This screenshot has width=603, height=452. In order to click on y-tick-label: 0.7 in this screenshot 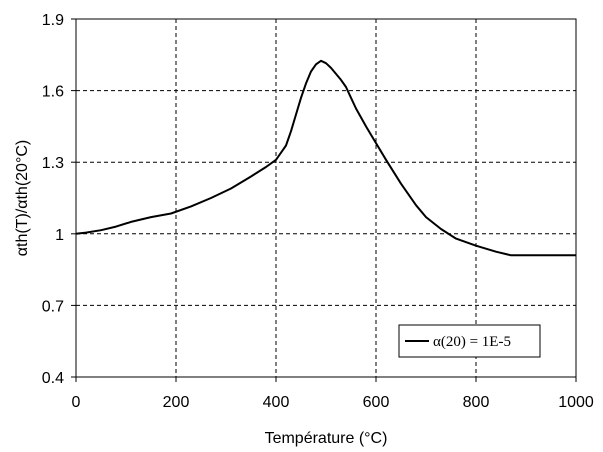, I will do `click(53, 306)`.